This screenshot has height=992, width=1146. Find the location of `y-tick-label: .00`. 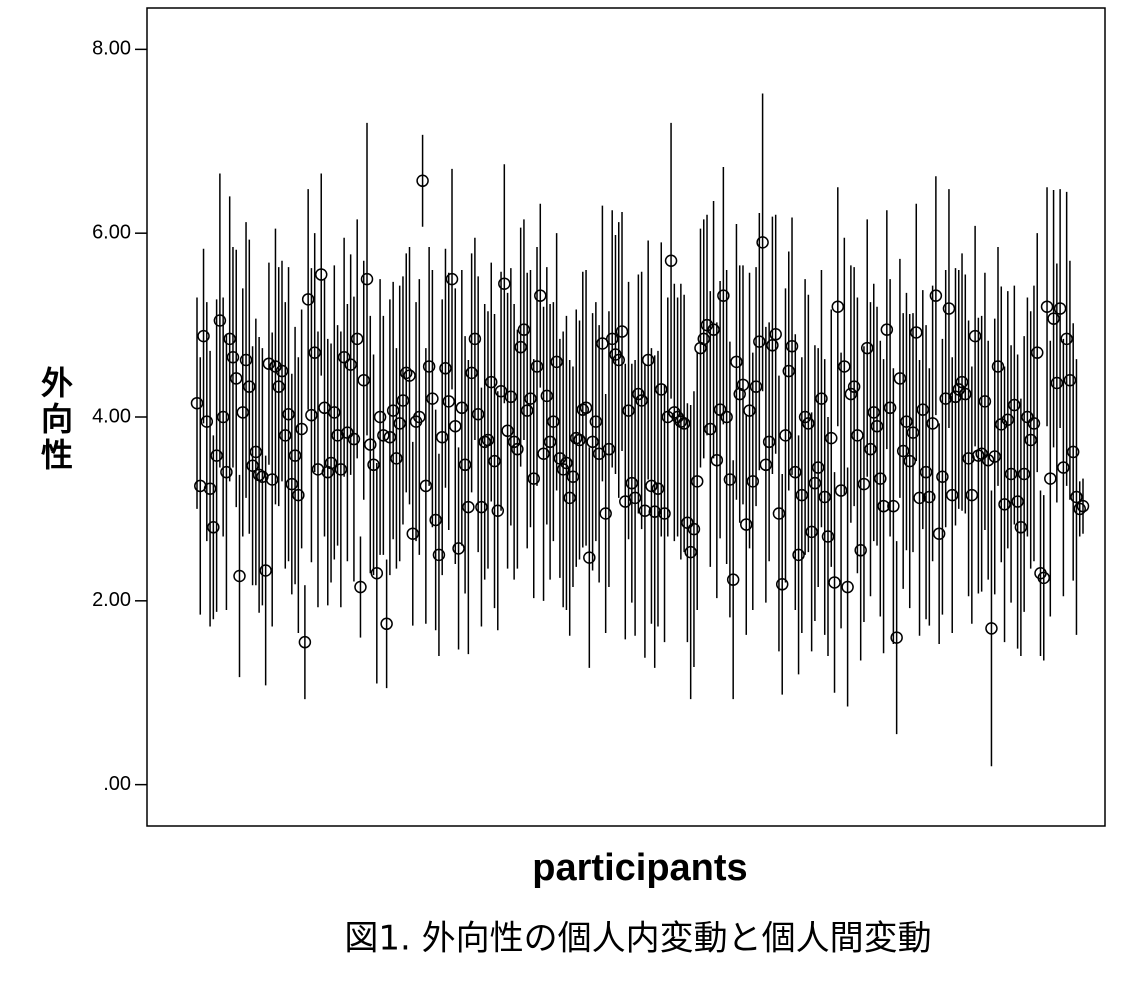

y-tick-label: .00 is located at coordinates (117, 784).